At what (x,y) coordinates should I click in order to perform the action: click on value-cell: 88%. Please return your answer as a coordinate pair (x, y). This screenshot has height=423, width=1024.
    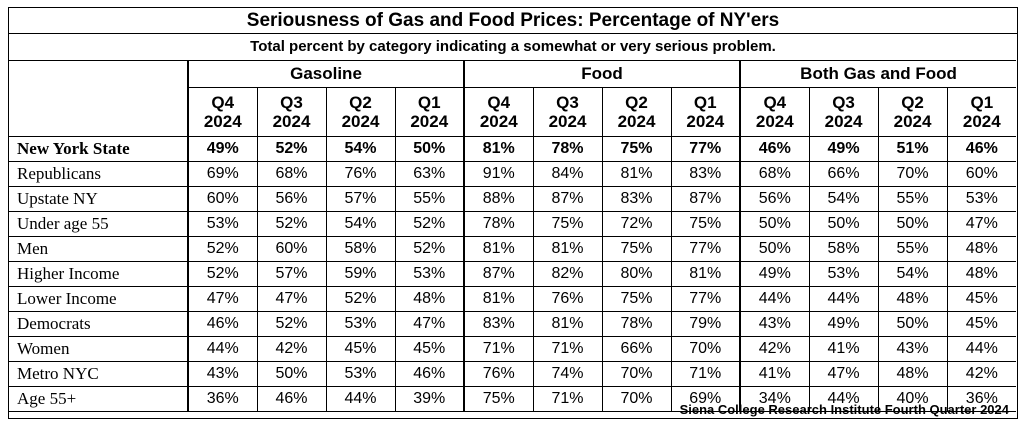
    Looking at the image, I should click on (498, 199).